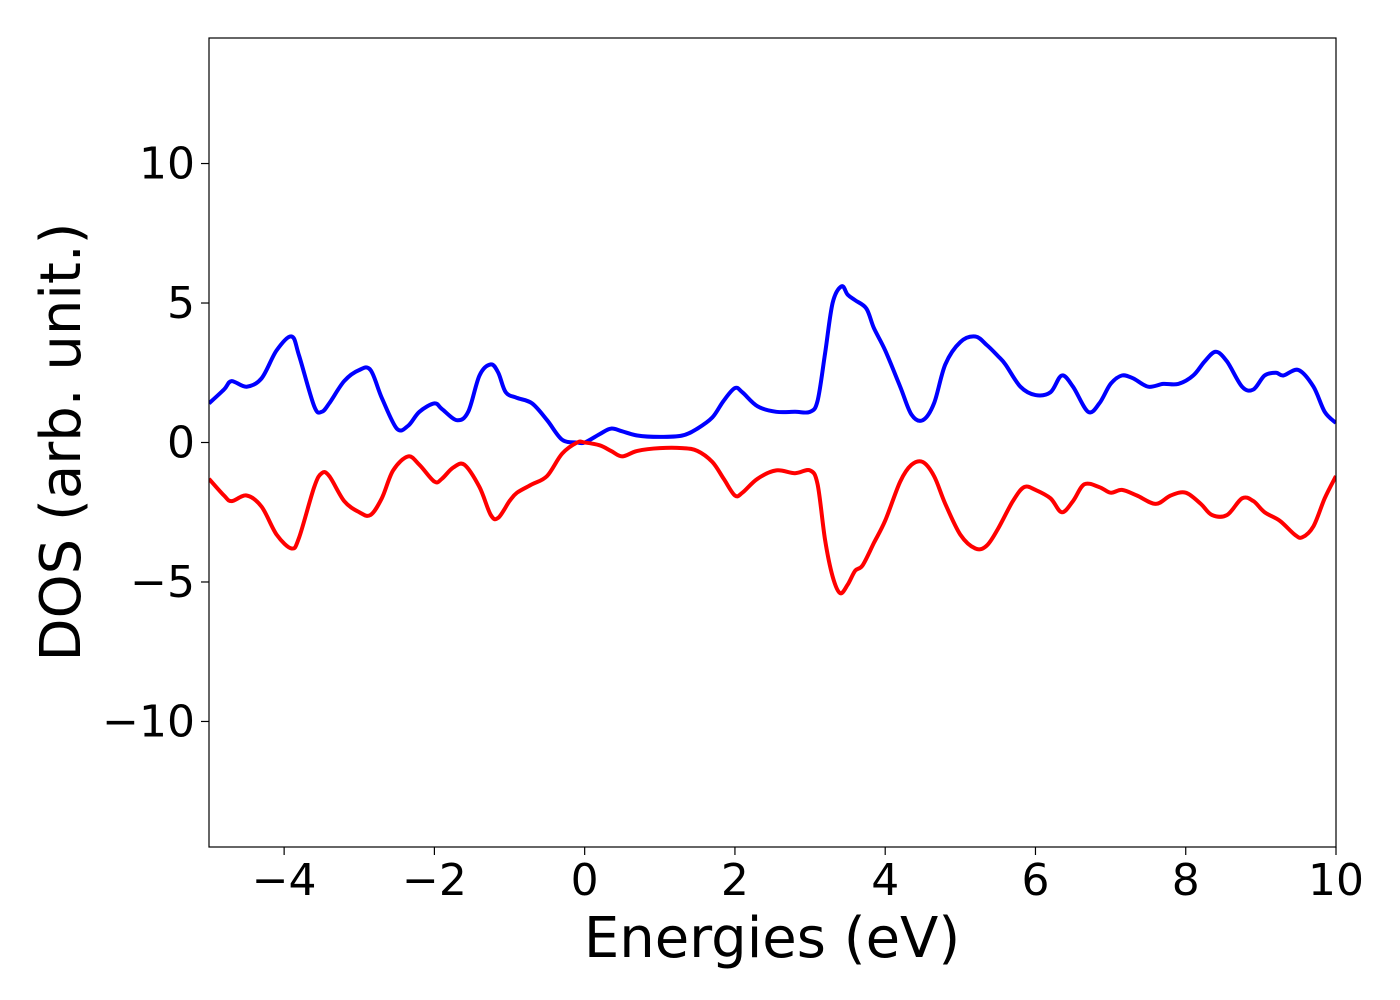  What do you see at coordinates (162, 582) in the screenshot?
I see `y-tick-label: −5` at bounding box center [162, 582].